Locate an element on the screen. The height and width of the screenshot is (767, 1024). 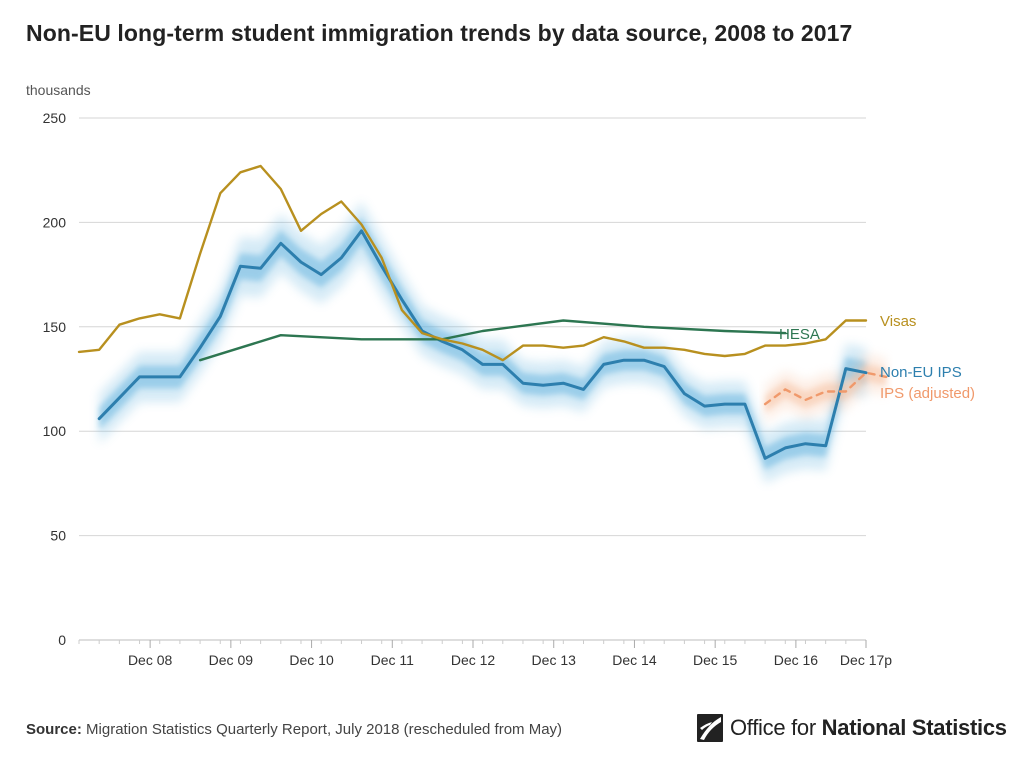
y-axis-unit-label: thousands is located at coordinates (58, 90).